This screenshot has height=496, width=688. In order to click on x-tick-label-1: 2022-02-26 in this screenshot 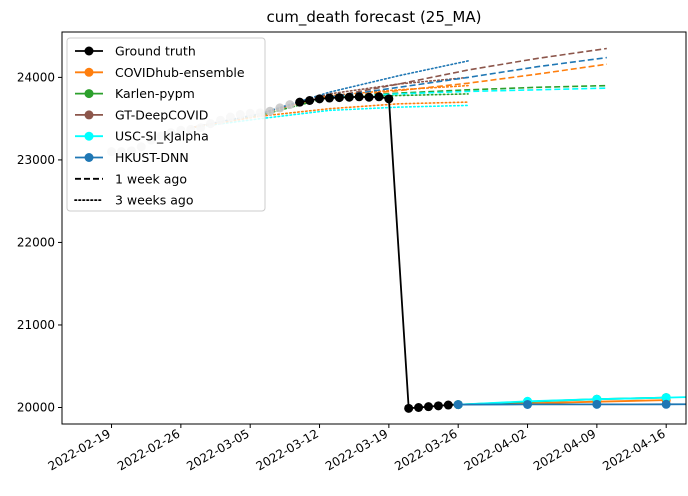, I will do `click(148, 449)`.